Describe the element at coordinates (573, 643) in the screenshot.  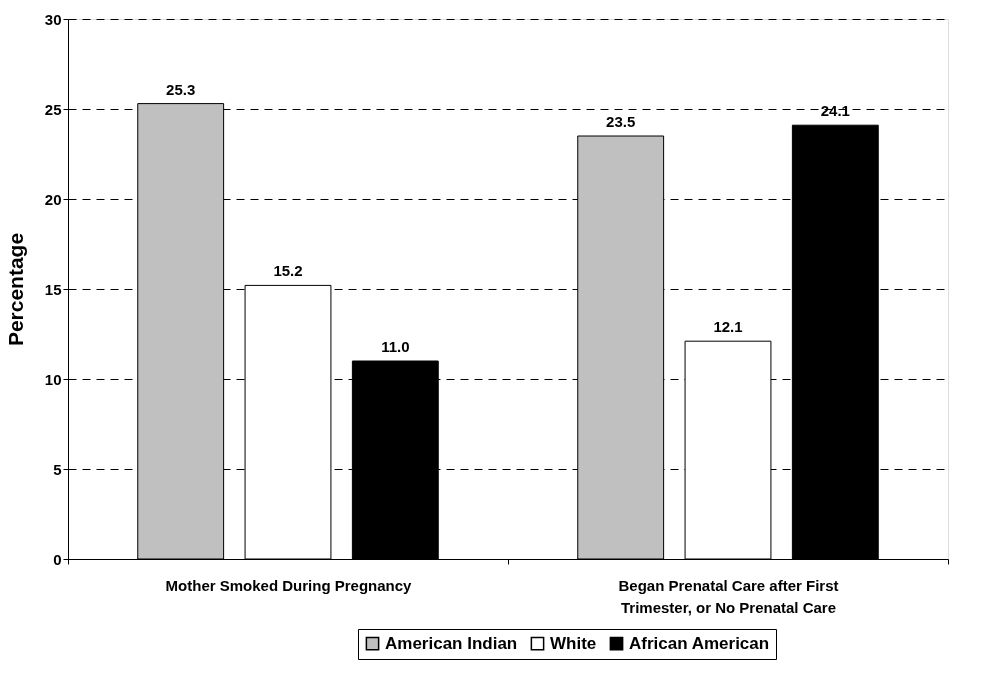
I see `legend-label: White` at that location.